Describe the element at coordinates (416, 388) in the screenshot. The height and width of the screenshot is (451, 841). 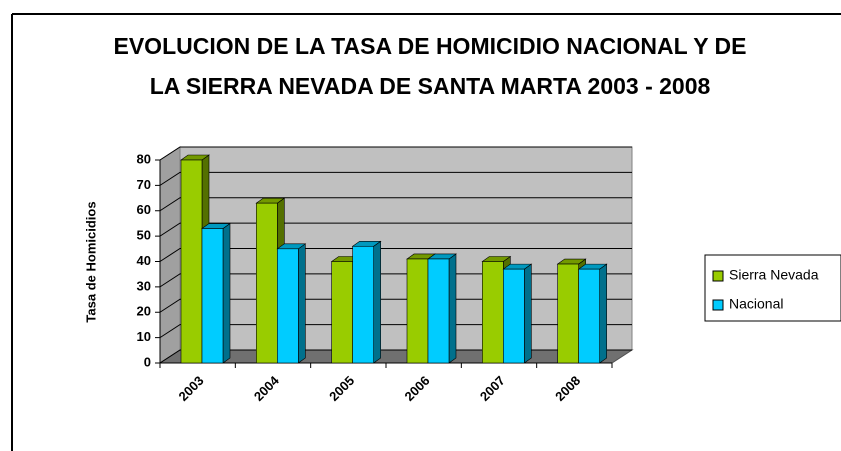
I see `x-tick-label: 2006` at that location.